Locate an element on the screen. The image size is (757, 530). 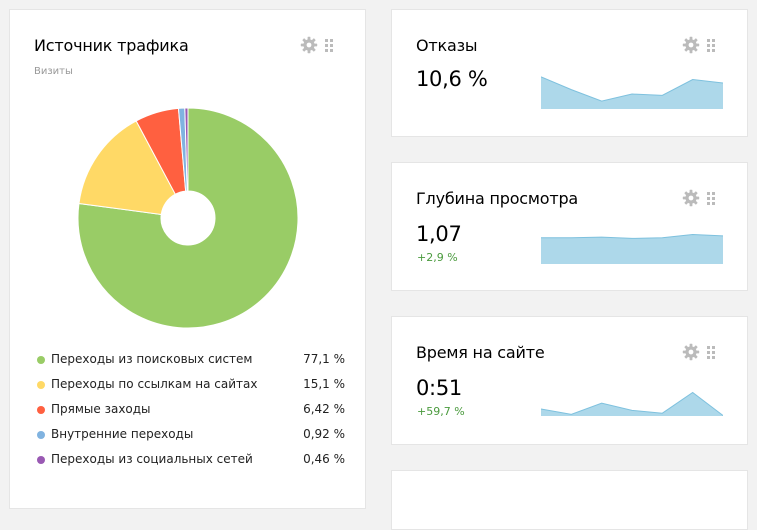
time-value: 0:51 is located at coordinates (439, 388).